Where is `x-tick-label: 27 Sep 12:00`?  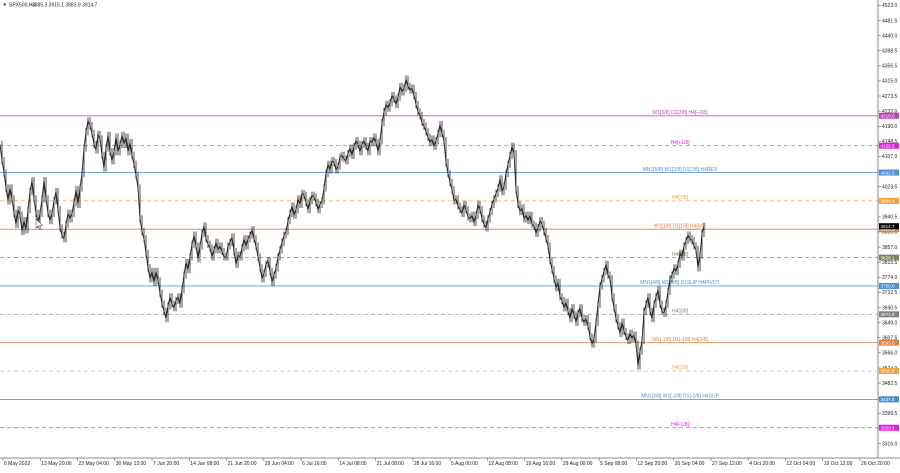 x-tick-label: 27 Sep 12:00 is located at coordinates (727, 464).